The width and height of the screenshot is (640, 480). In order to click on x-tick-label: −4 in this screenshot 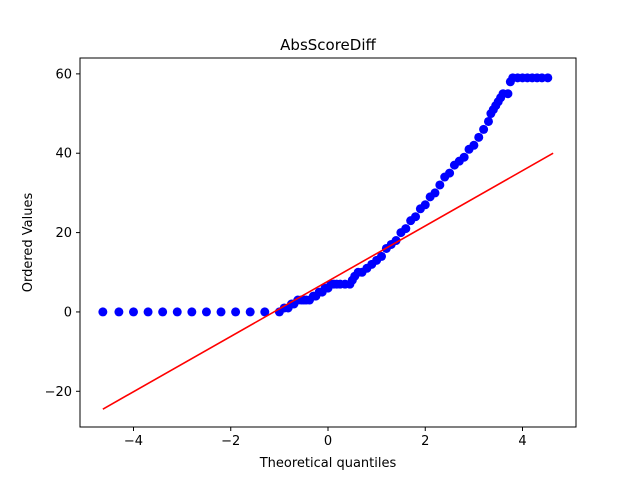, I will do `click(133, 441)`.